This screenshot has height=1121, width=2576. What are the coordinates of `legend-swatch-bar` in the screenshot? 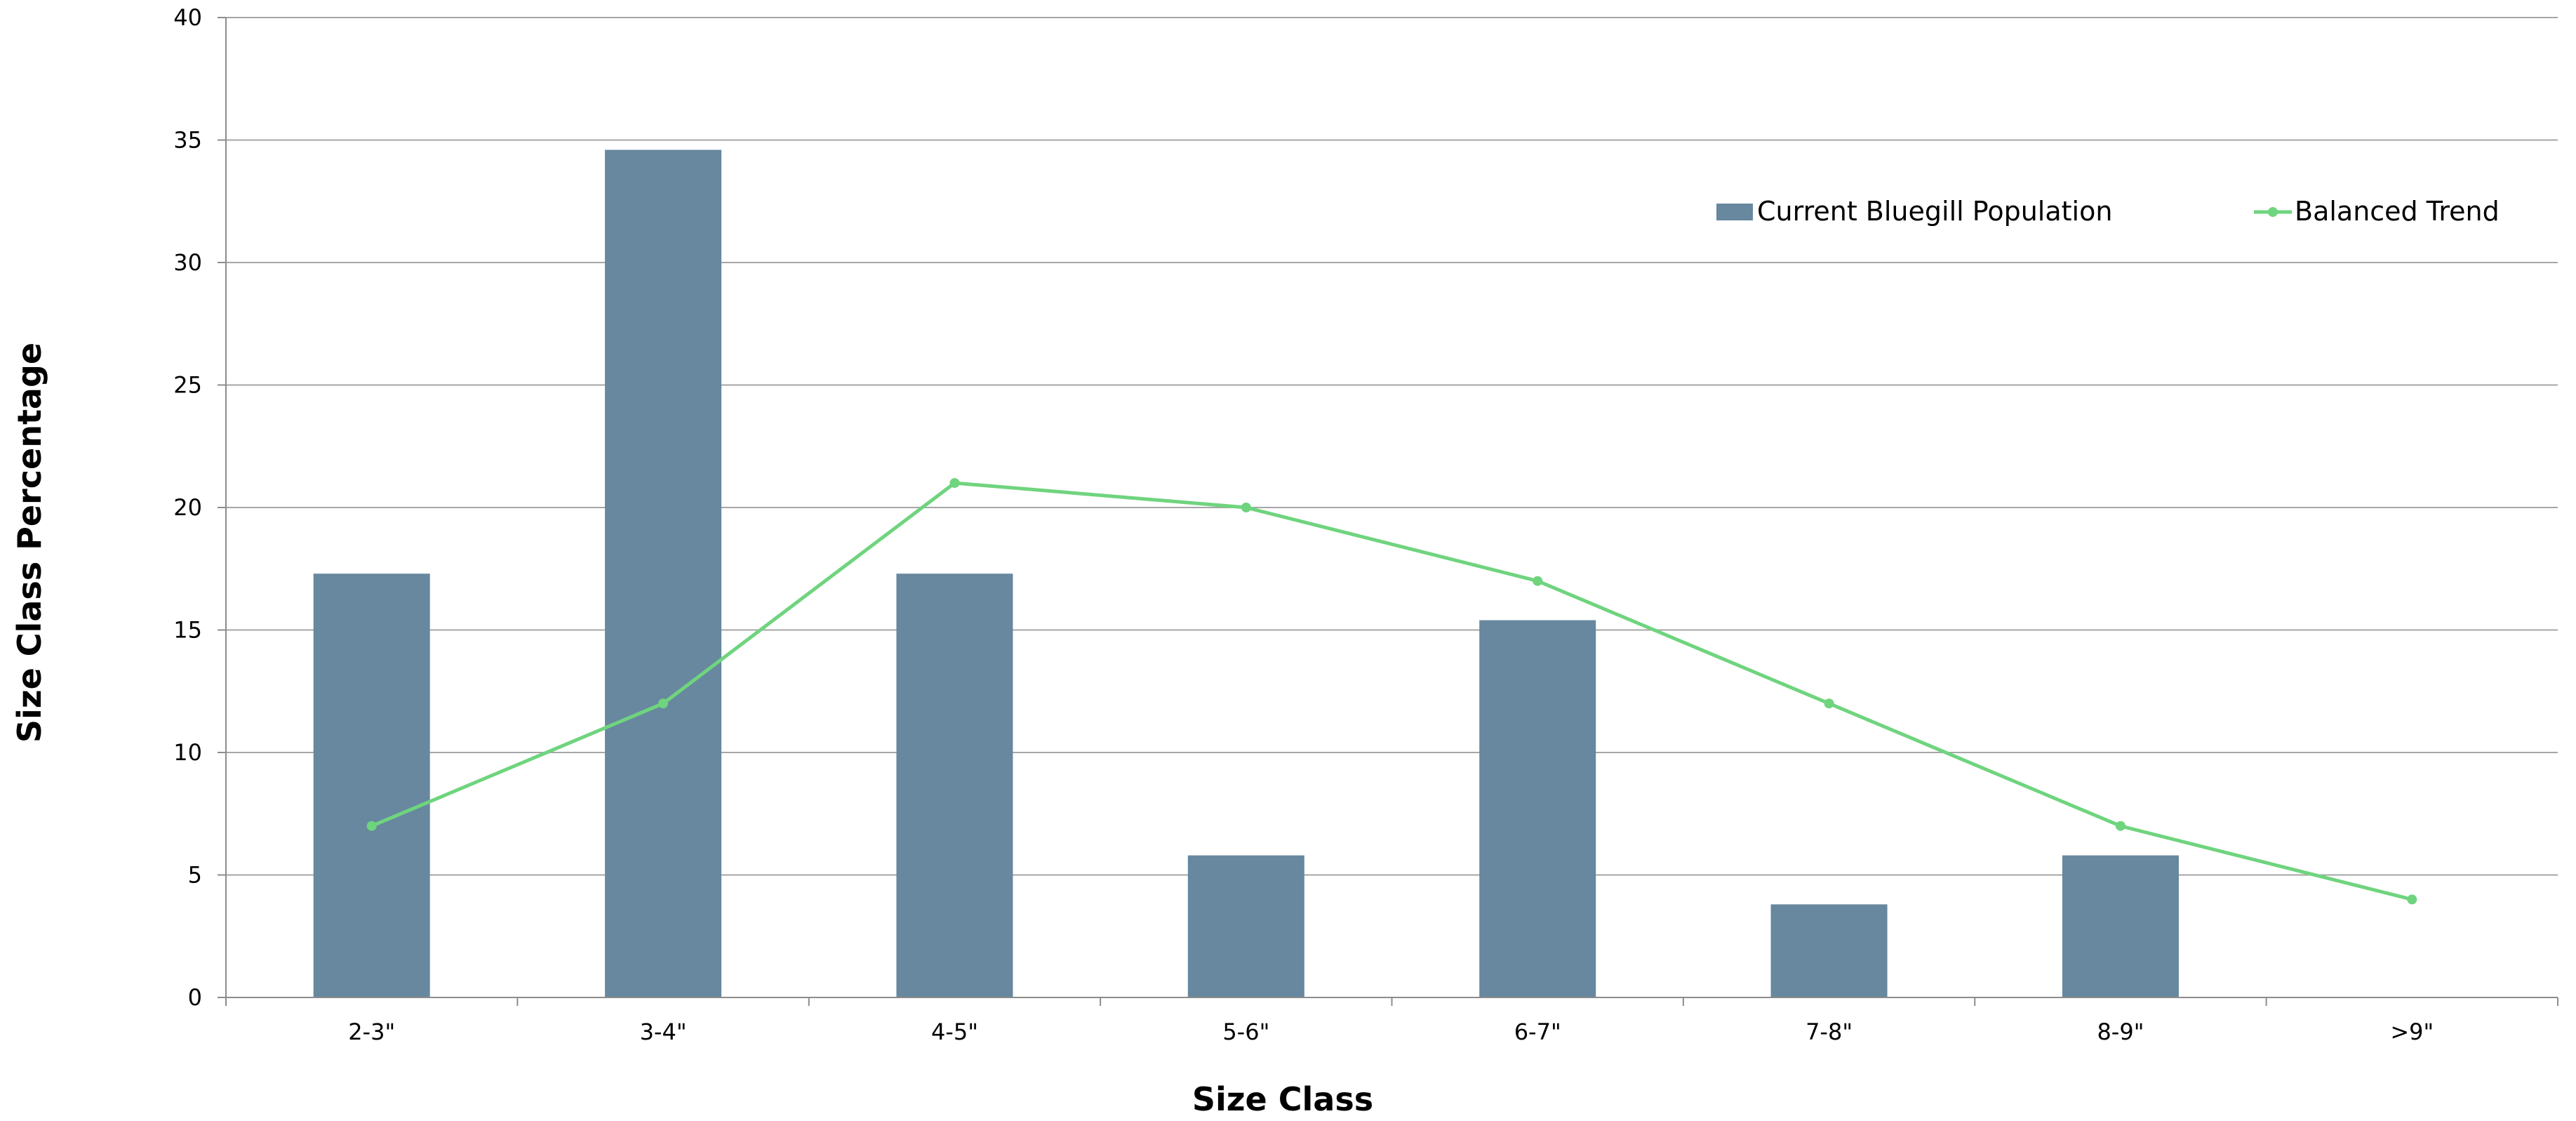 It's located at (1734, 212).